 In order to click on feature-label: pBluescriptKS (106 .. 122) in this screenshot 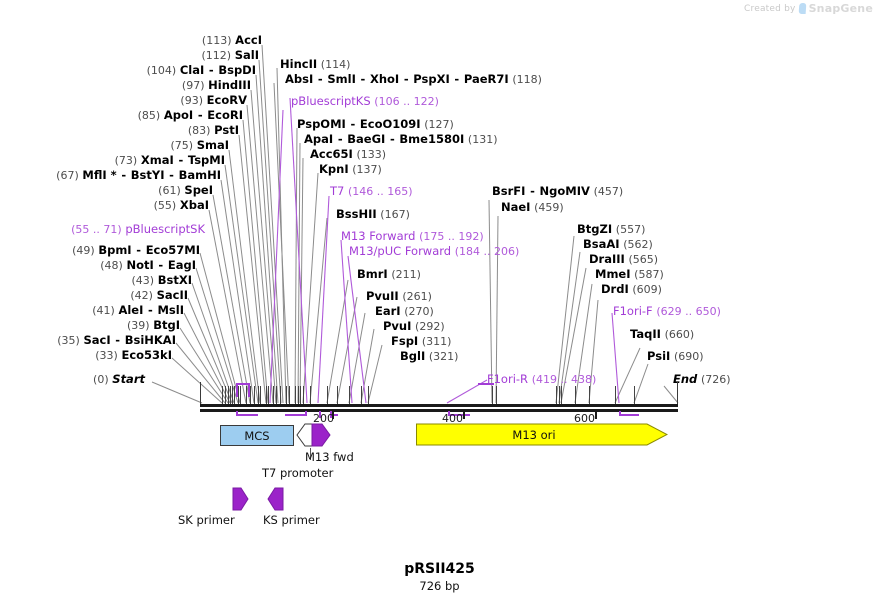, I will do `click(365, 101)`.